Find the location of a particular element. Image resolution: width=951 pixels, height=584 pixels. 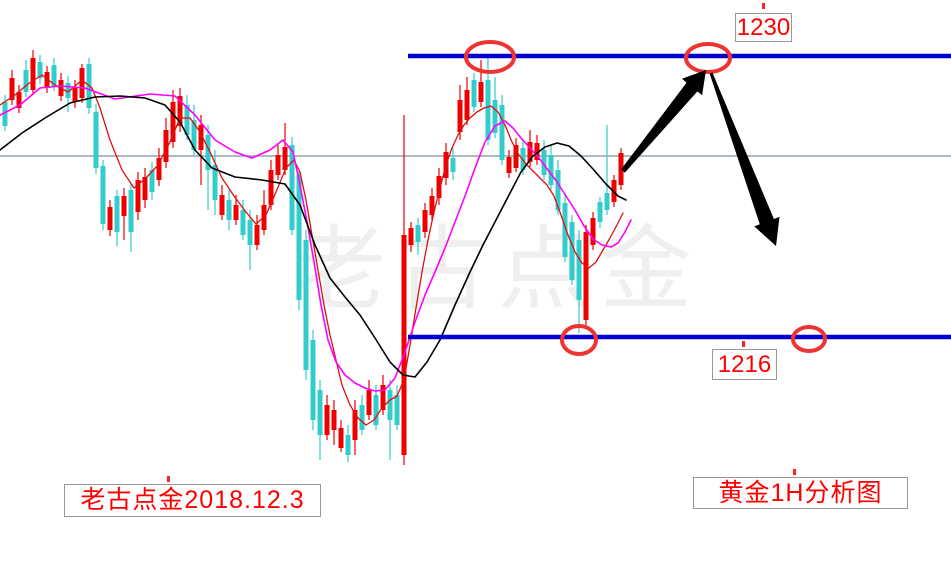

forecast-arrow-up is located at coordinates (663, 121).